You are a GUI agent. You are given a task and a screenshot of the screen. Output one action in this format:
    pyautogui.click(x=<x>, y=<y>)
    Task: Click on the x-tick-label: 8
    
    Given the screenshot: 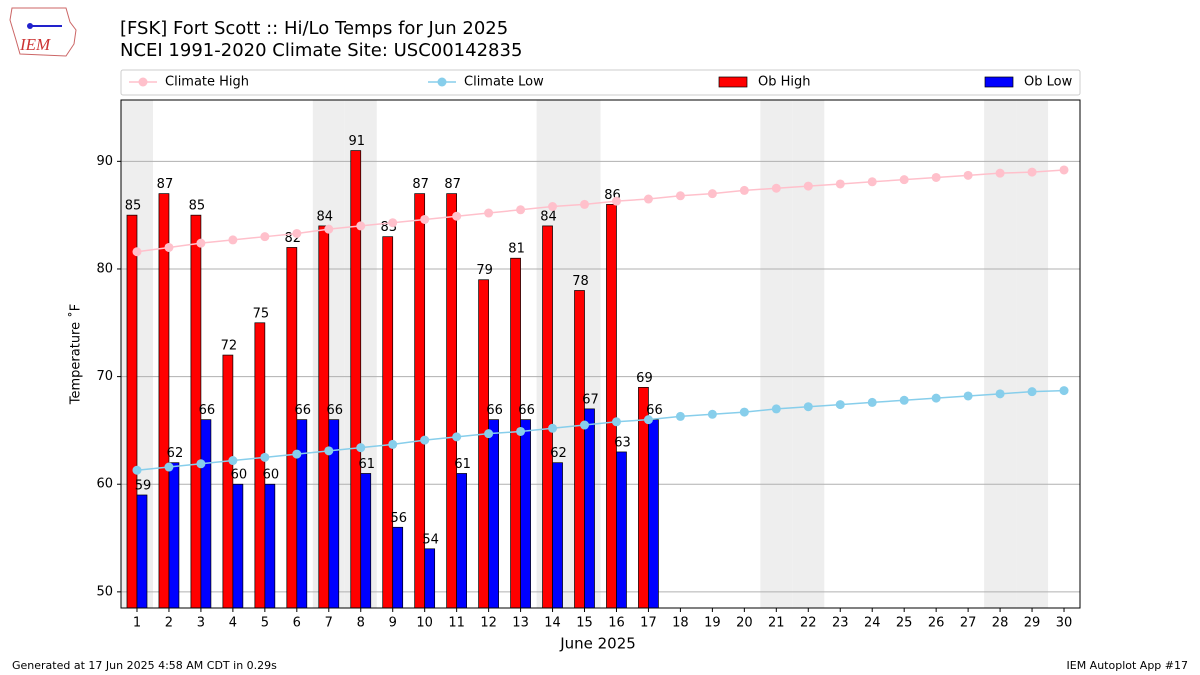 What is the action you would take?
    pyautogui.click(x=361, y=623)
    